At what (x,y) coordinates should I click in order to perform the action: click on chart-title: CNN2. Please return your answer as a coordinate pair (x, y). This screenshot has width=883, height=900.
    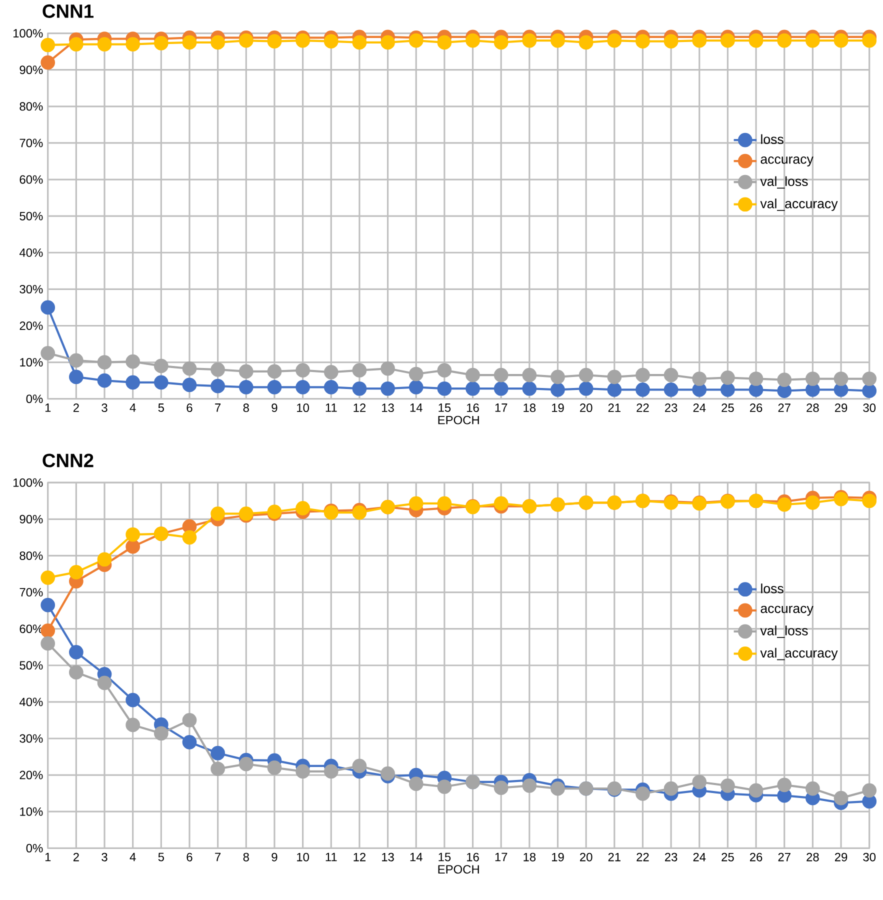
    Looking at the image, I should click on (68, 461).